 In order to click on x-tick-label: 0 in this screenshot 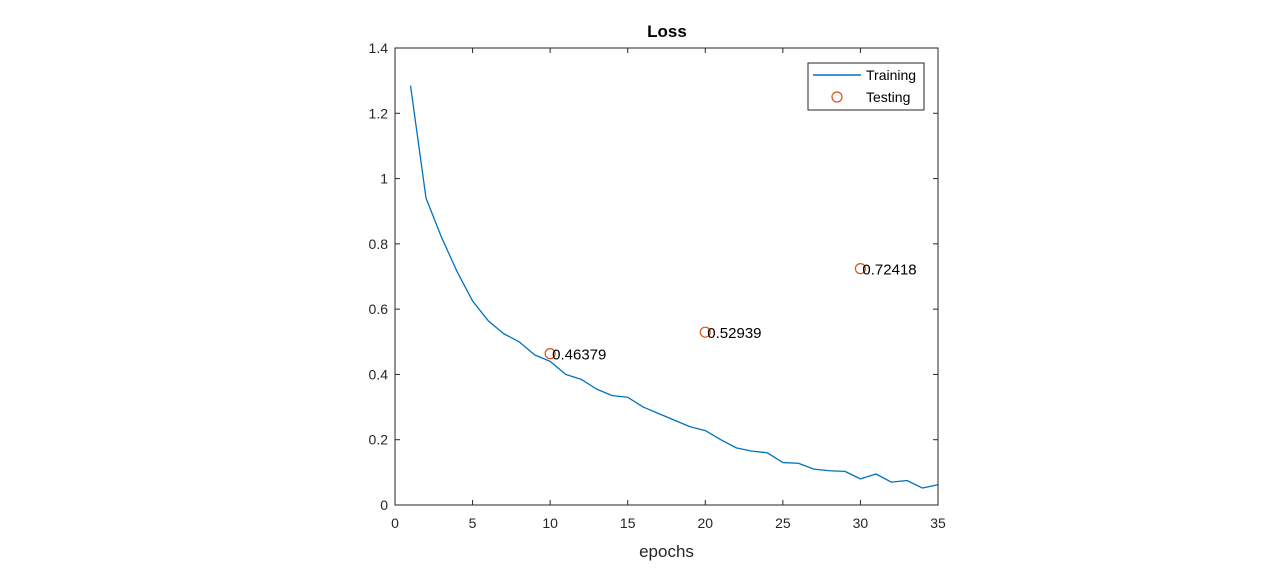, I will do `click(395, 523)`.